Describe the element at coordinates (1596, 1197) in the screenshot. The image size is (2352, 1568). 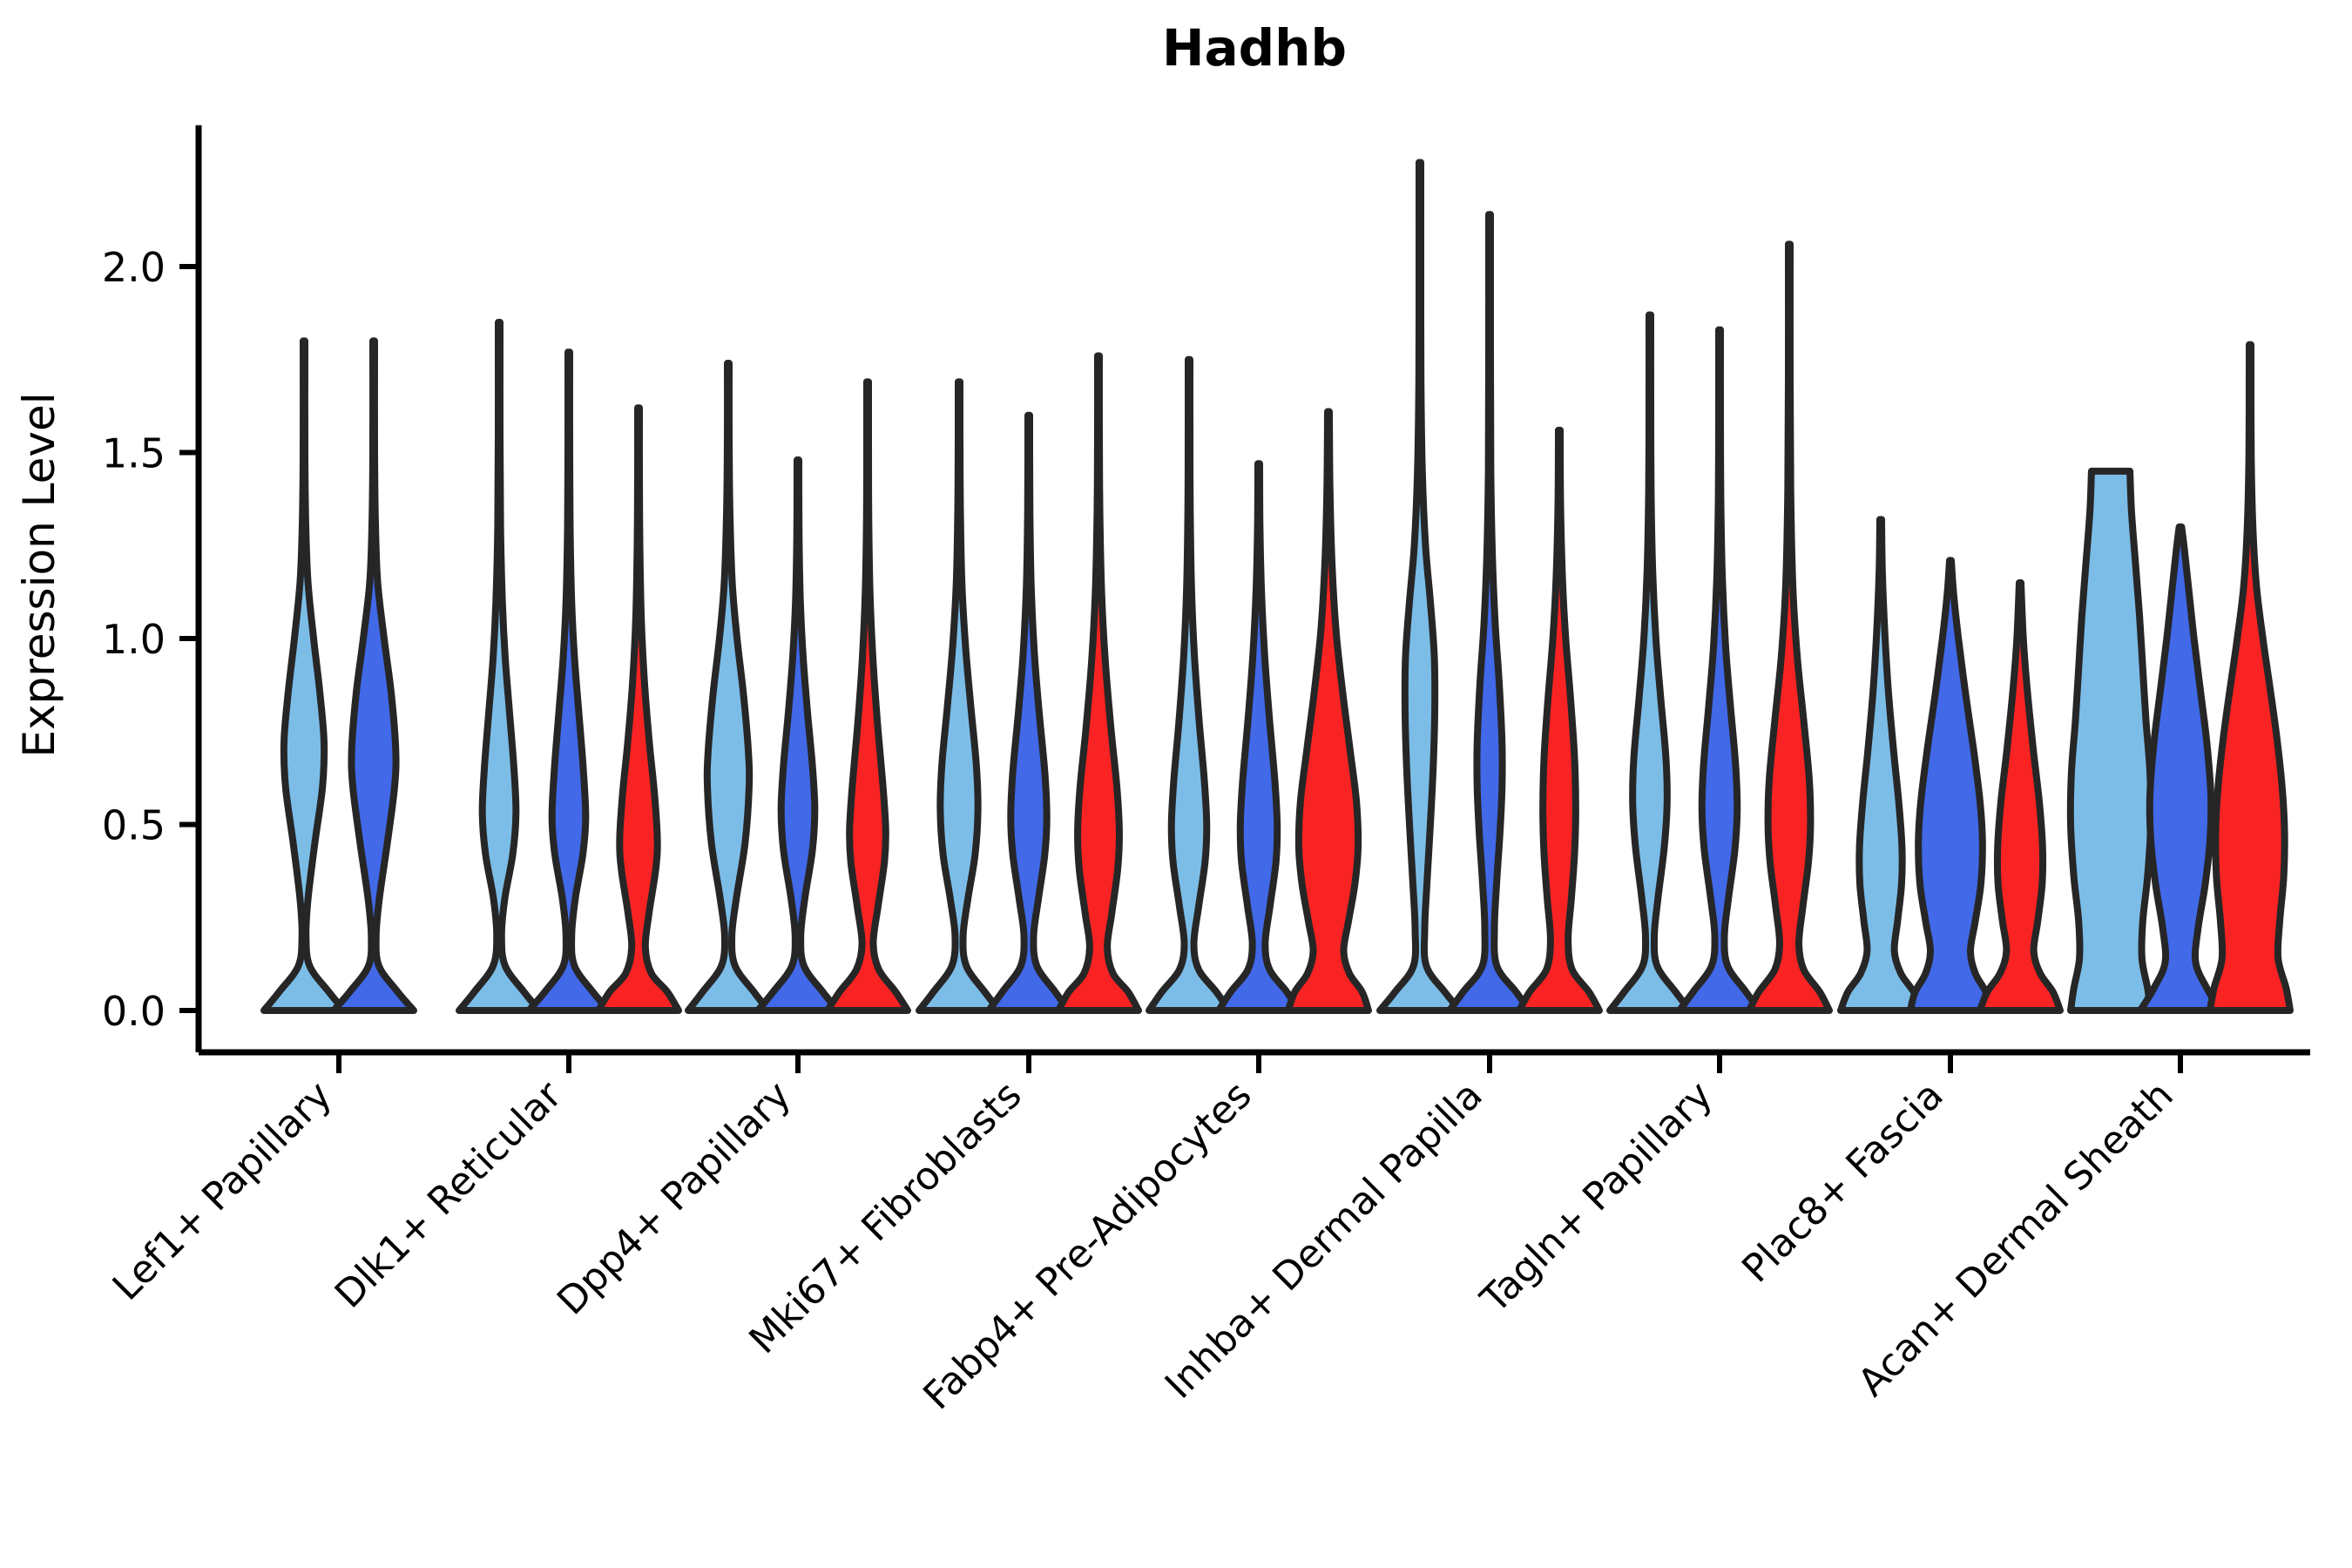
I see `x-tick-label: Tagln+ Papillary` at that location.